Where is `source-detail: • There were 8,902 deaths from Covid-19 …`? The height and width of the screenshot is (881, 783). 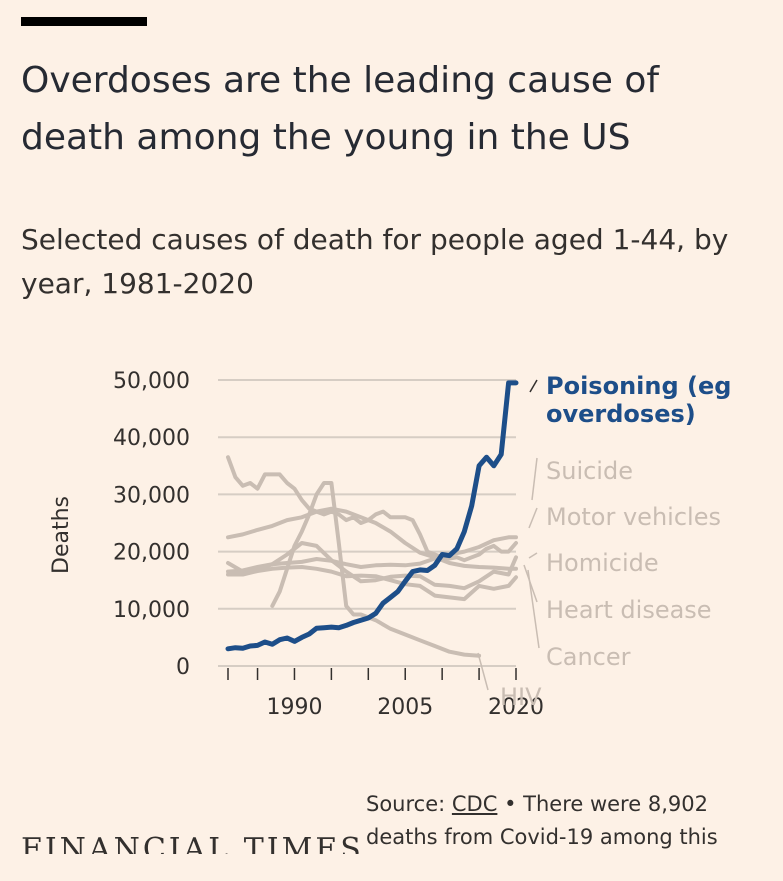 source-detail: • There were 8,902 deaths from Covid-19 … is located at coordinates (542, 820).